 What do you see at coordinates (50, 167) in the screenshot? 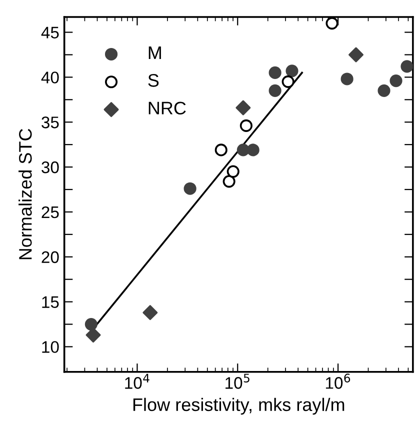
I see `y-tick-label: 30` at bounding box center [50, 167].